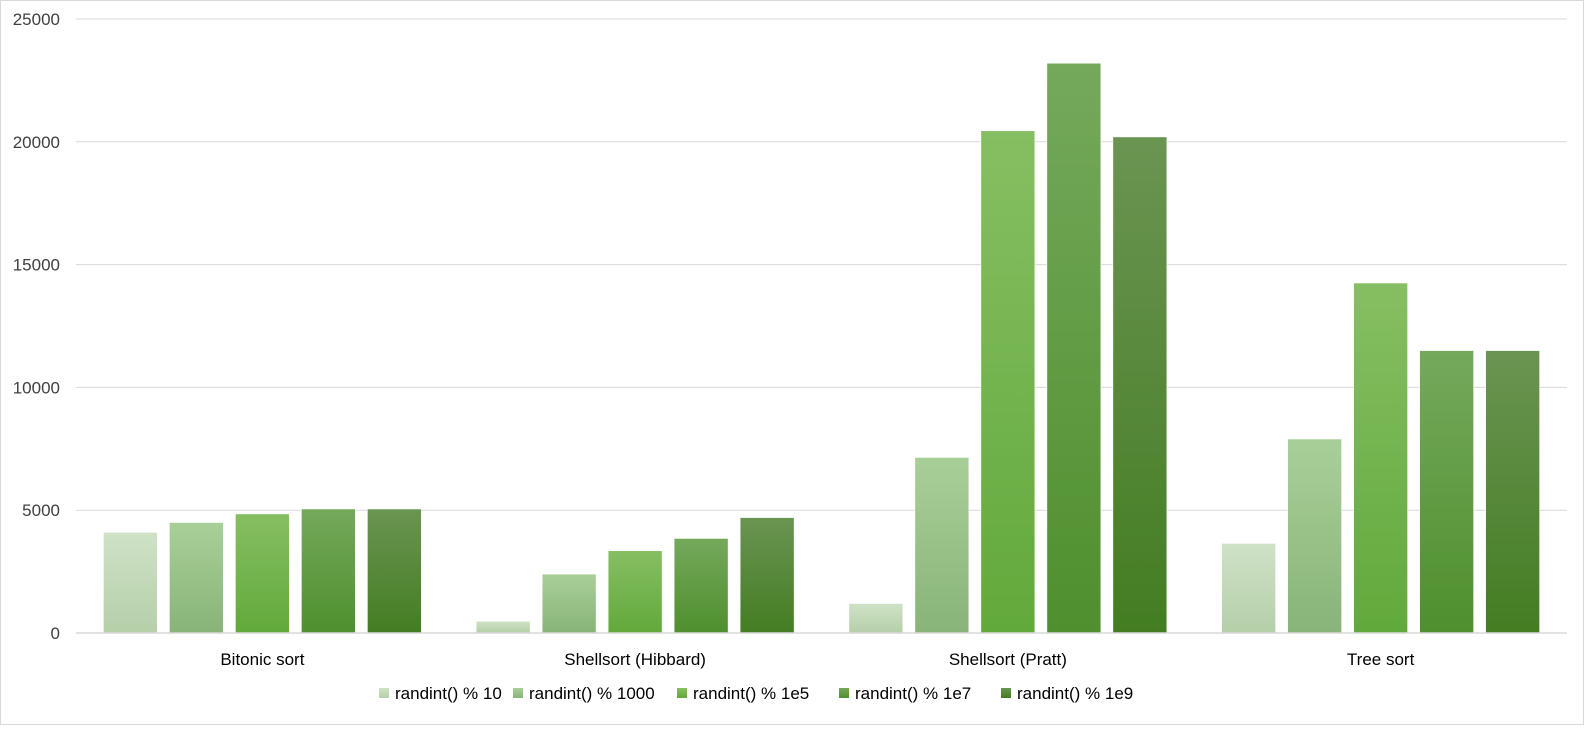 The height and width of the screenshot is (729, 1584). Describe the element at coordinates (592, 693) in the screenshot. I see `legend-label: randint() % 1000` at that location.